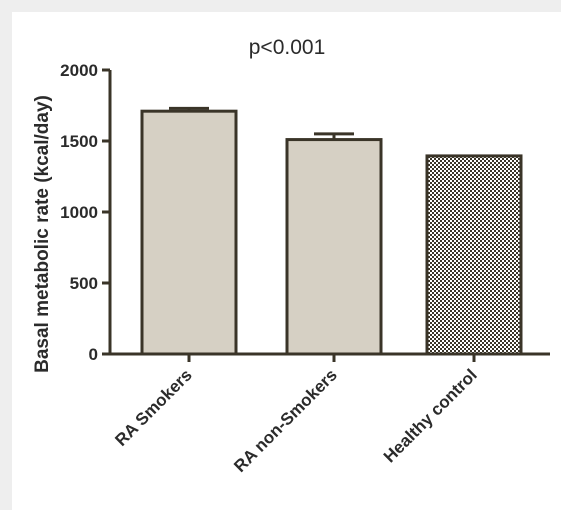  What do you see at coordinates (285, 420) in the screenshot?
I see `x-tick-label: RA non-Smokers` at bounding box center [285, 420].